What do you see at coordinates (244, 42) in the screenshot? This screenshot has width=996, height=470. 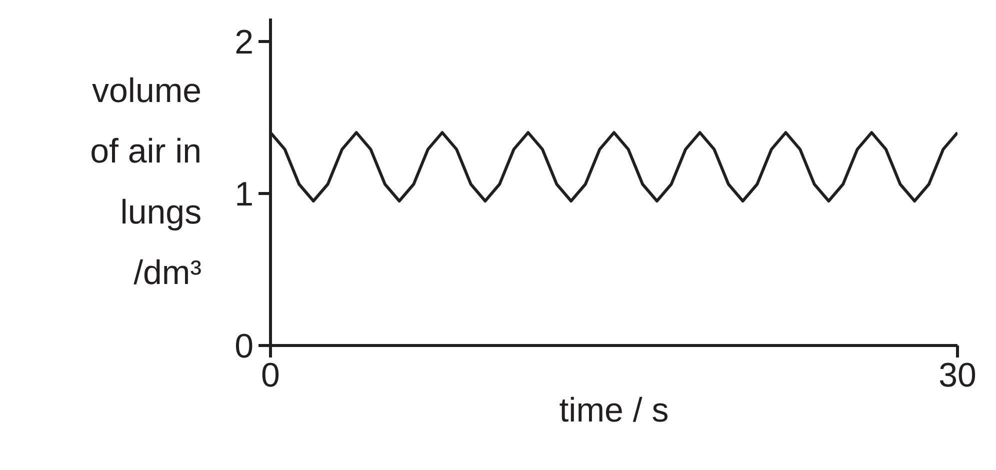 I see `y-tick-label: 2` at bounding box center [244, 42].